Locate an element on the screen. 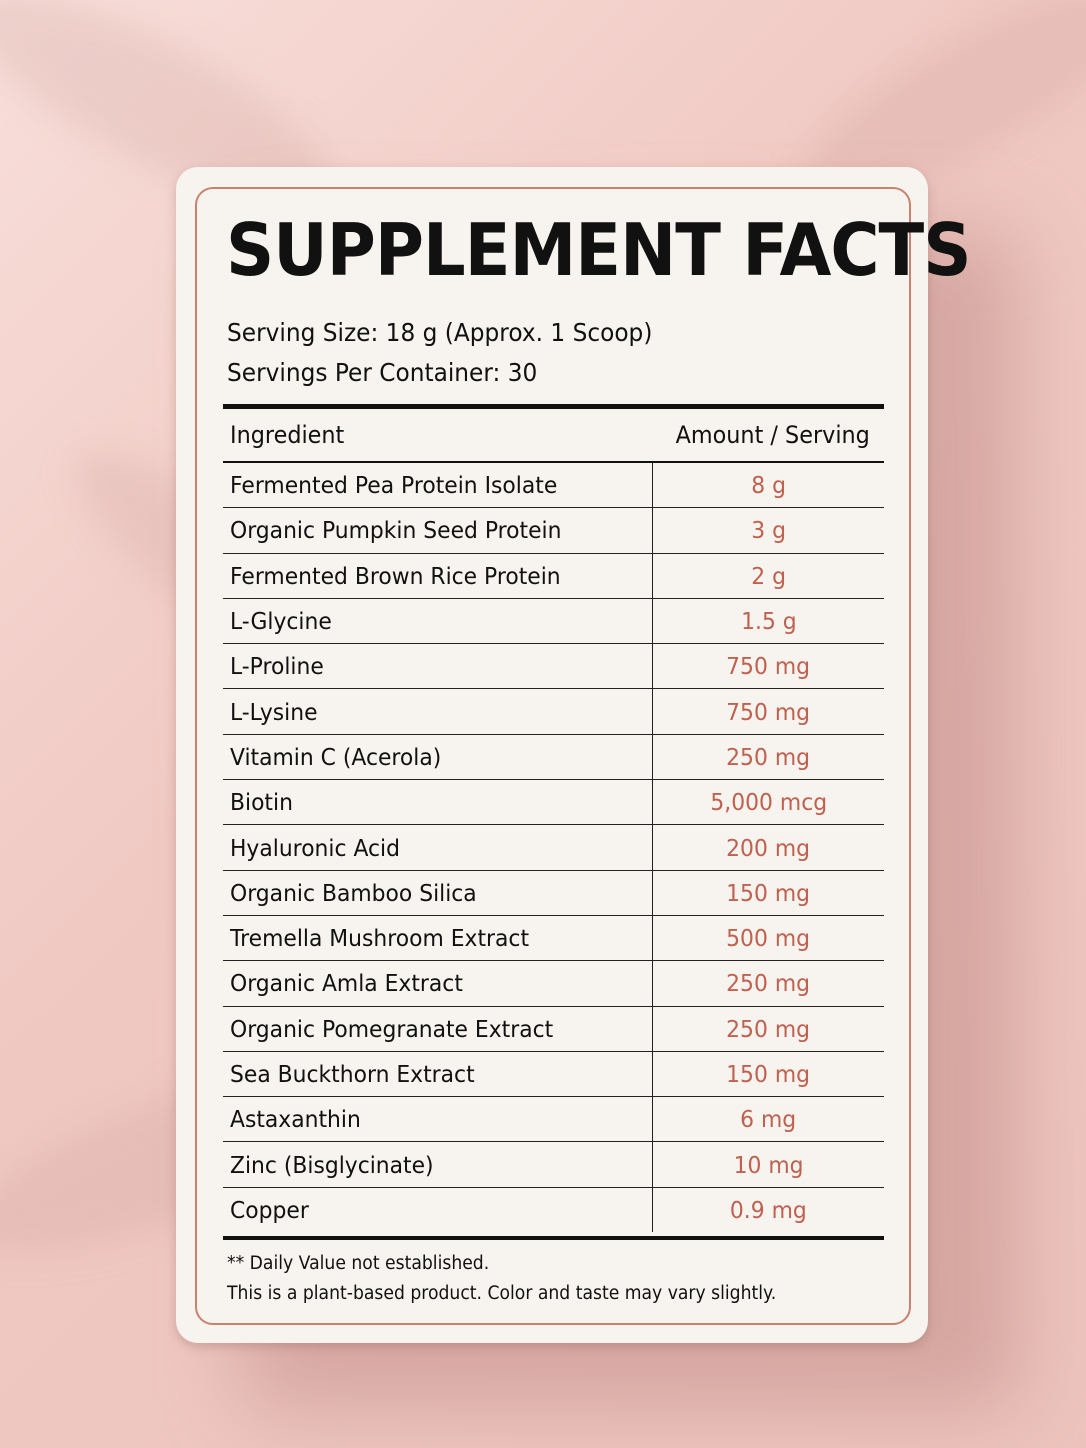 The image size is (1086, 1448). table-row: Sea Buckthorn Extract 150 mg is located at coordinates (553, 1074).